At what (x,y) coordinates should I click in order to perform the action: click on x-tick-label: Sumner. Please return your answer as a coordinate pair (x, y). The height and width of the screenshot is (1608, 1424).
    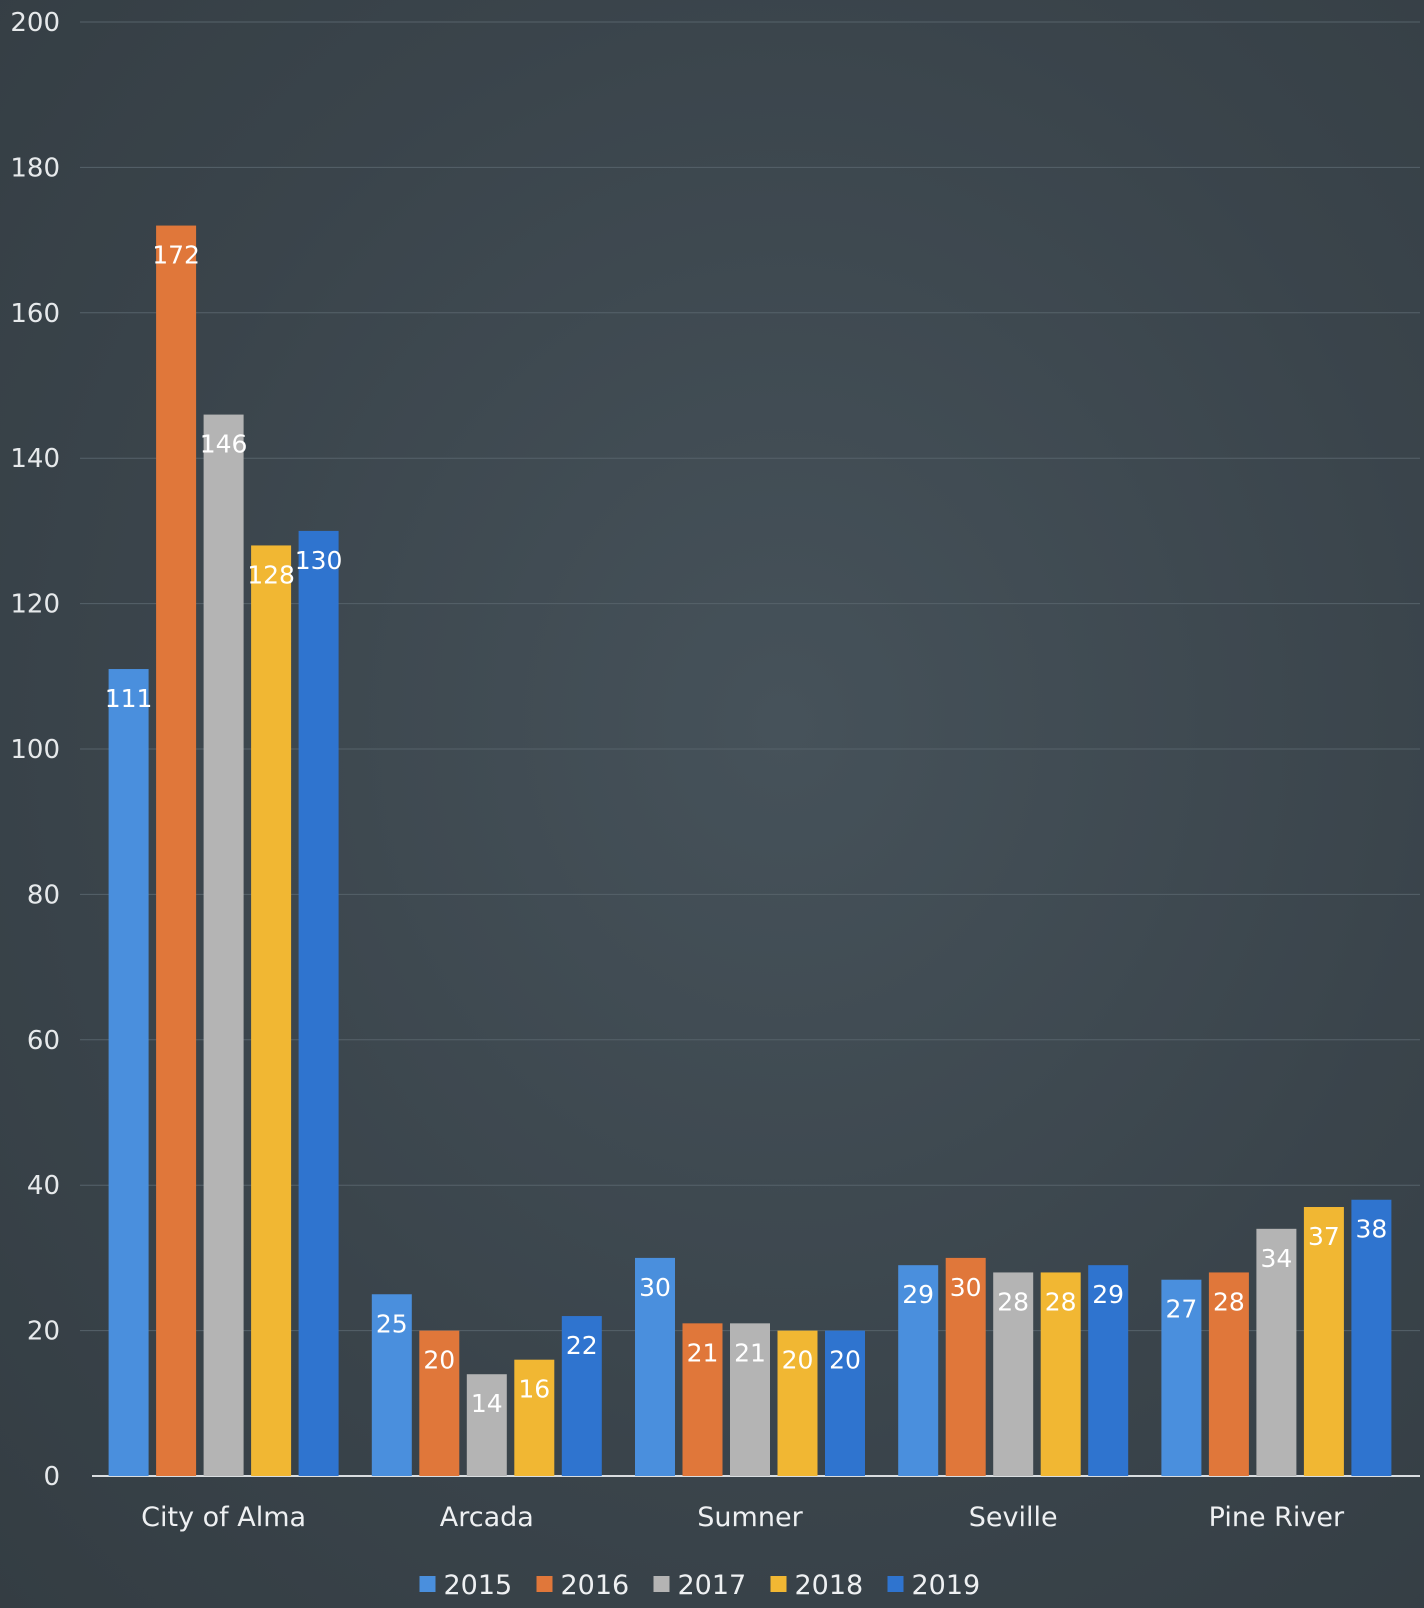
    Looking at the image, I should click on (750, 1517).